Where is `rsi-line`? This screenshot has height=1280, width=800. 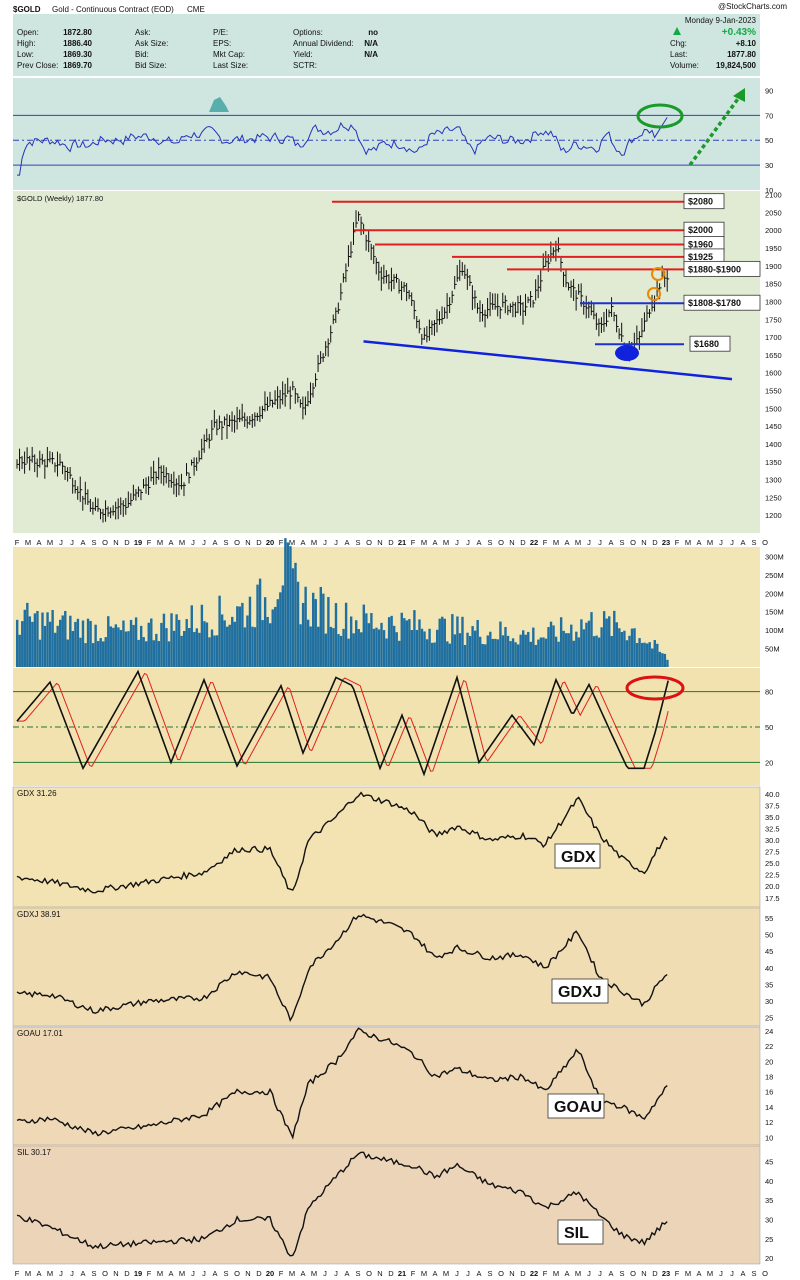 rsi-line is located at coordinates (342, 146).